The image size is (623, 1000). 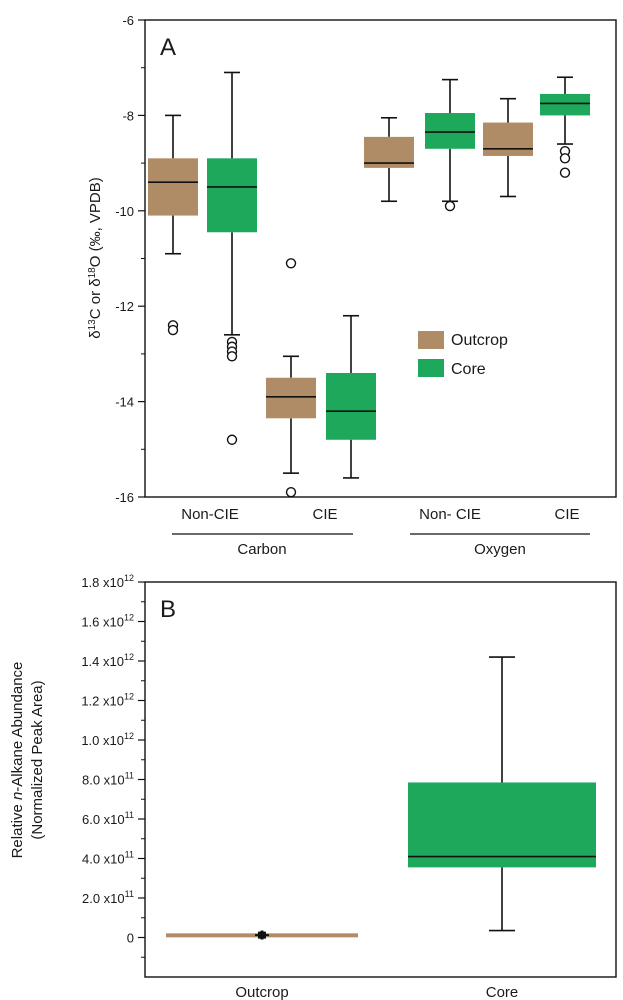 What do you see at coordinates (17, 760) in the screenshot?
I see `panel-b-y-label: Relative n-Alkane Abundance` at bounding box center [17, 760].